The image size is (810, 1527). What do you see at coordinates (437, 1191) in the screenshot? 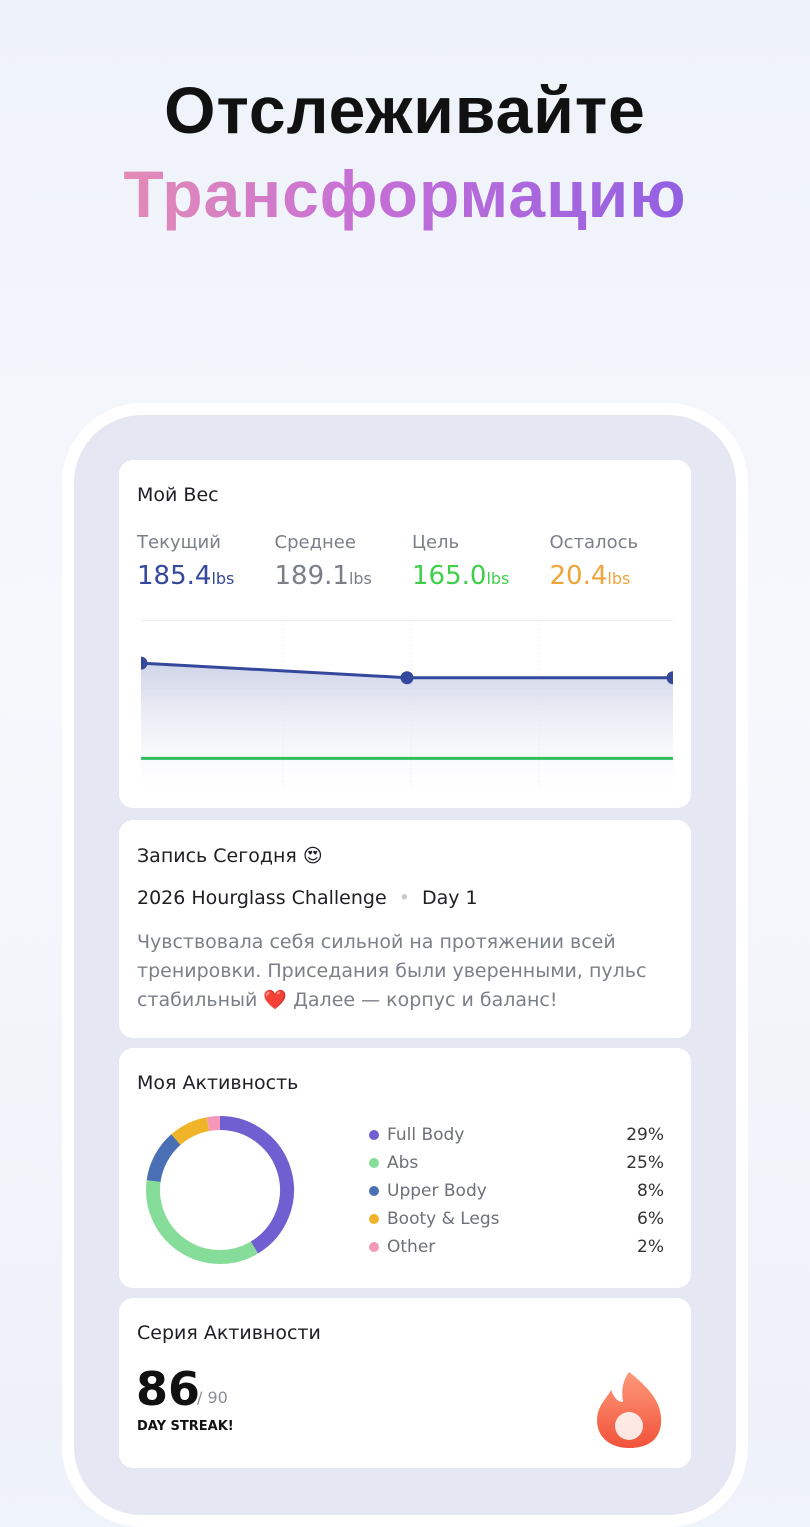
I see `legend-label: Upper Body` at bounding box center [437, 1191].